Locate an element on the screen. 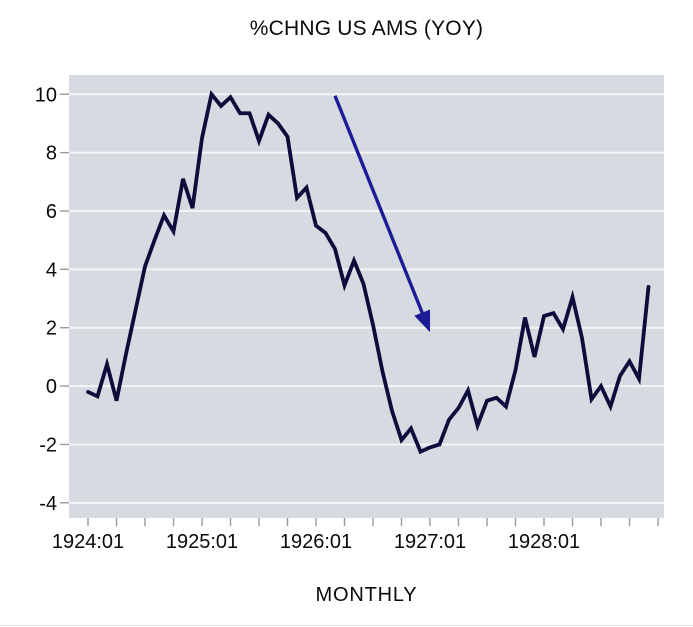 This screenshot has width=693, height=627. window-bottom-edge is located at coordinates (346, 625).